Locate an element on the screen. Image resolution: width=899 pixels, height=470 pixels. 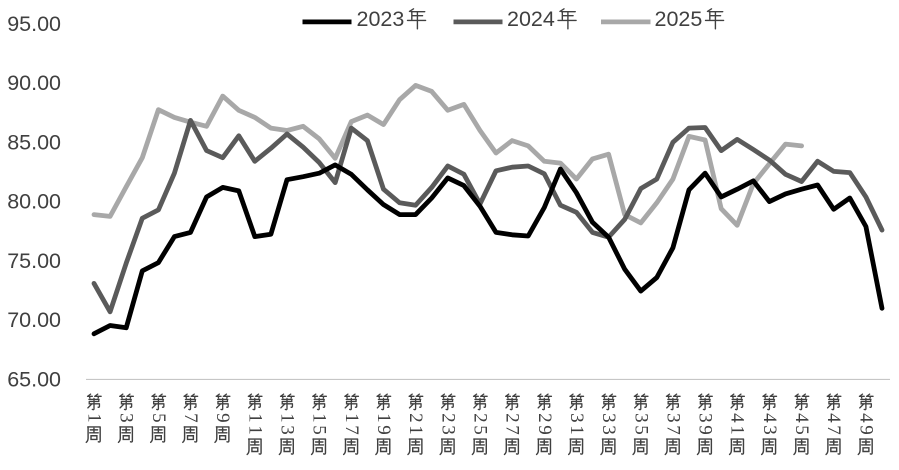
svg-text: 2025 is located at coordinates (679, 19).